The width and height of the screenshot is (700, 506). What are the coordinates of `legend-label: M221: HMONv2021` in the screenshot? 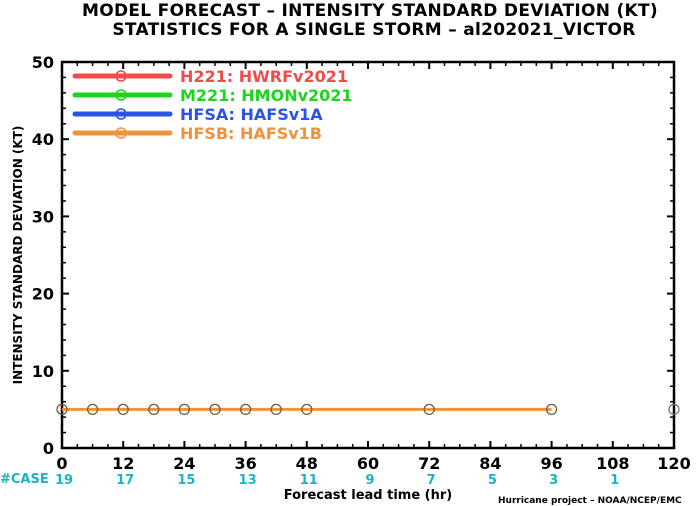 It's located at (266, 95).